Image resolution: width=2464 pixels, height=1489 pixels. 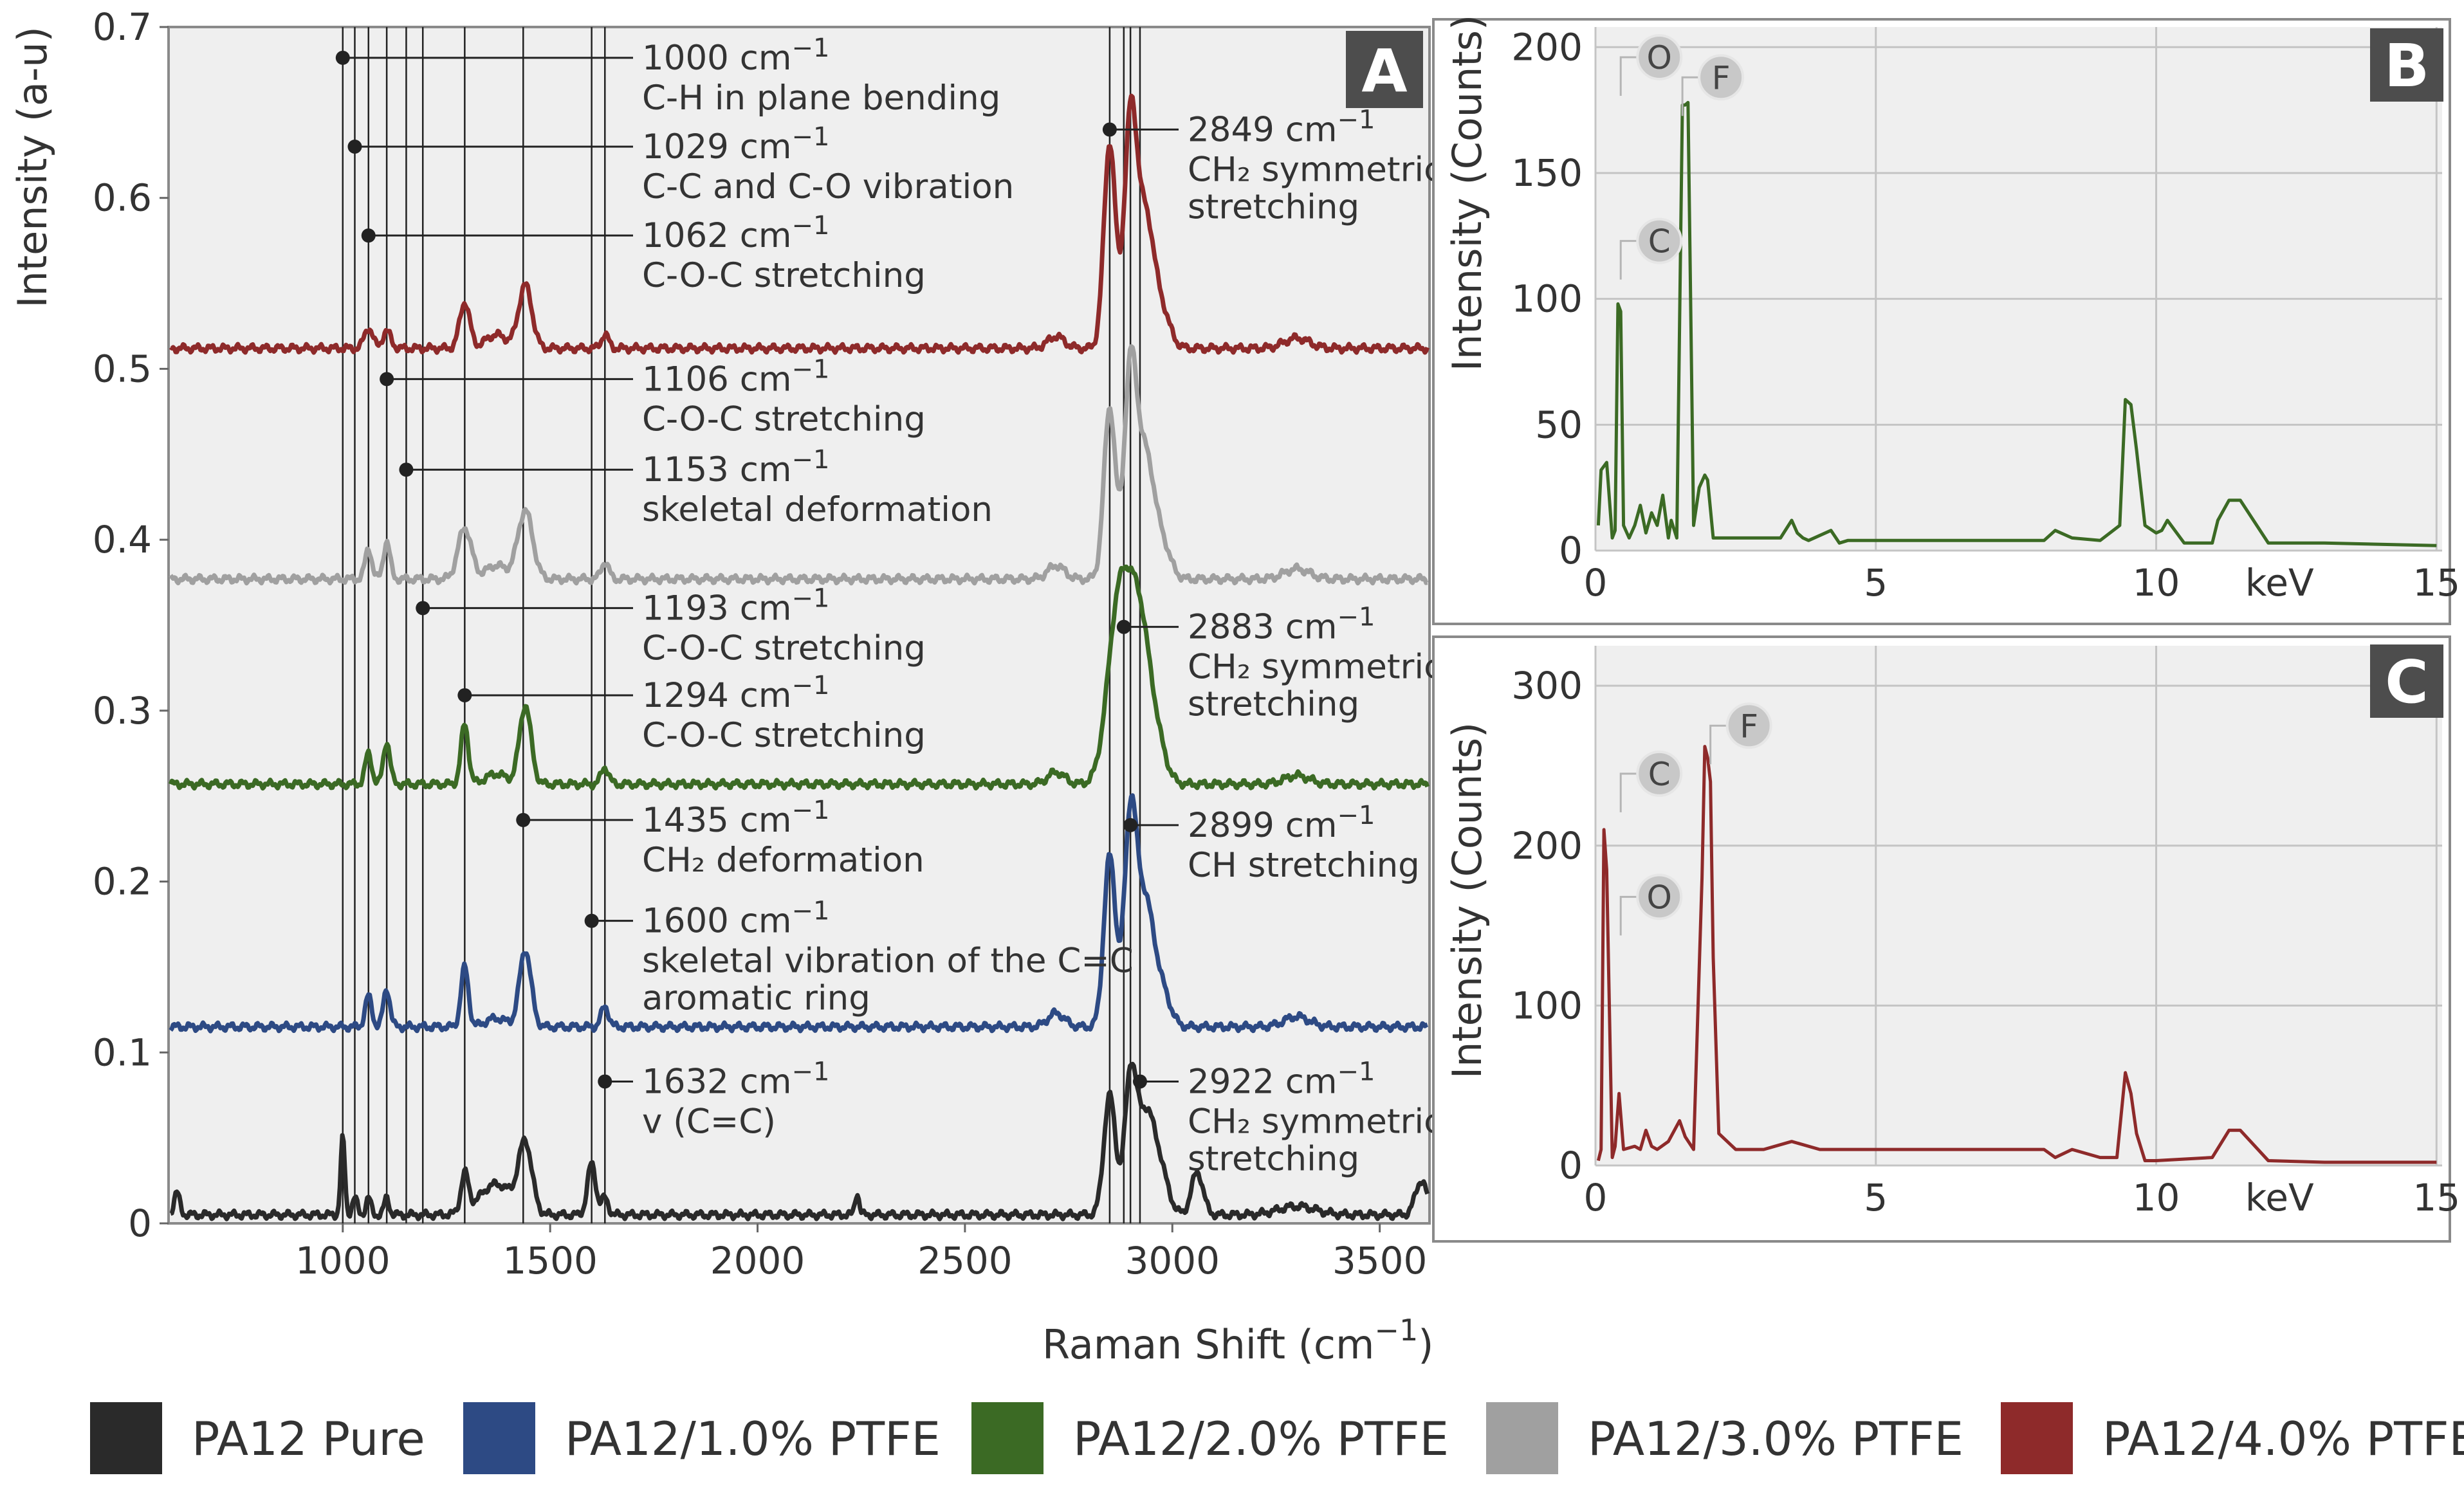 I want to click on annotation-sup-right-2: −1, so click(x=1356, y=815).